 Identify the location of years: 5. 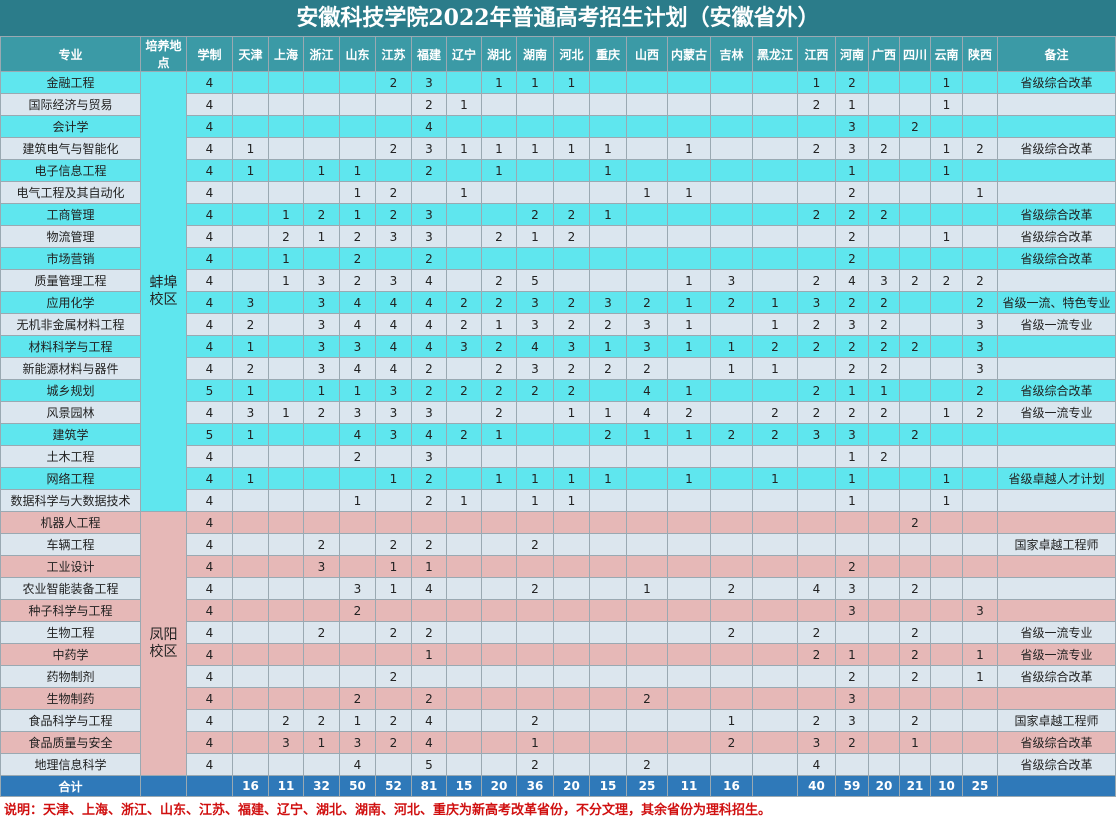
(209, 390).